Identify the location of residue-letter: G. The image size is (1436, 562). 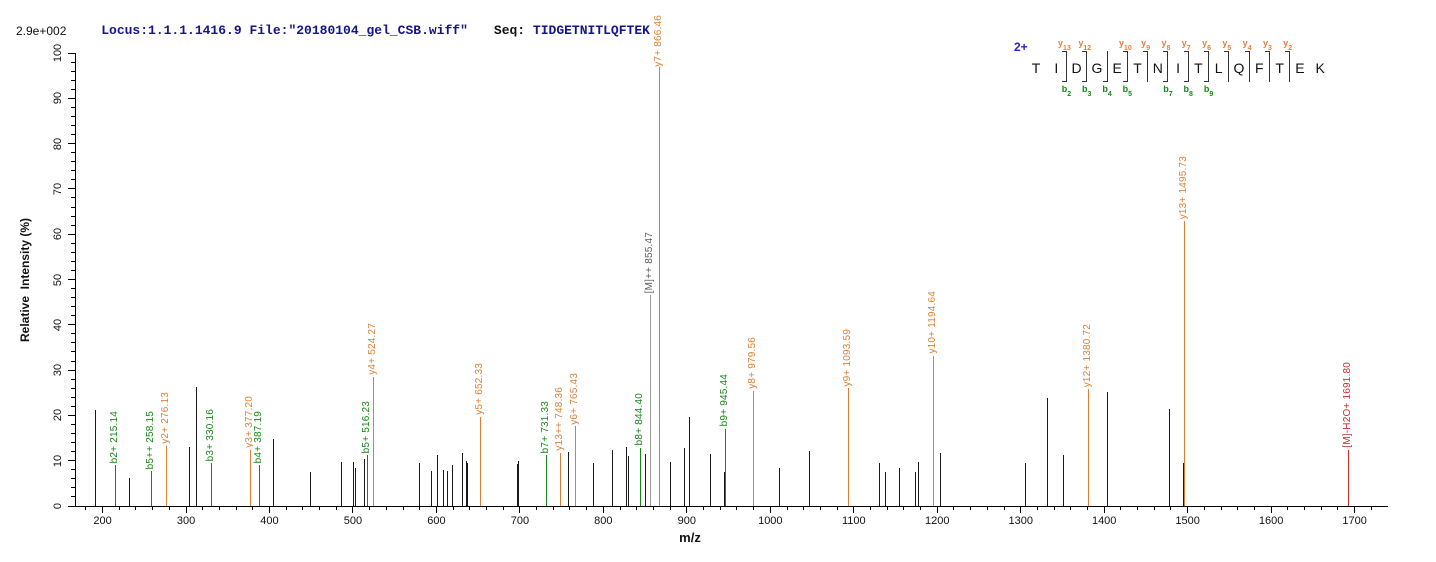
(1097, 68).